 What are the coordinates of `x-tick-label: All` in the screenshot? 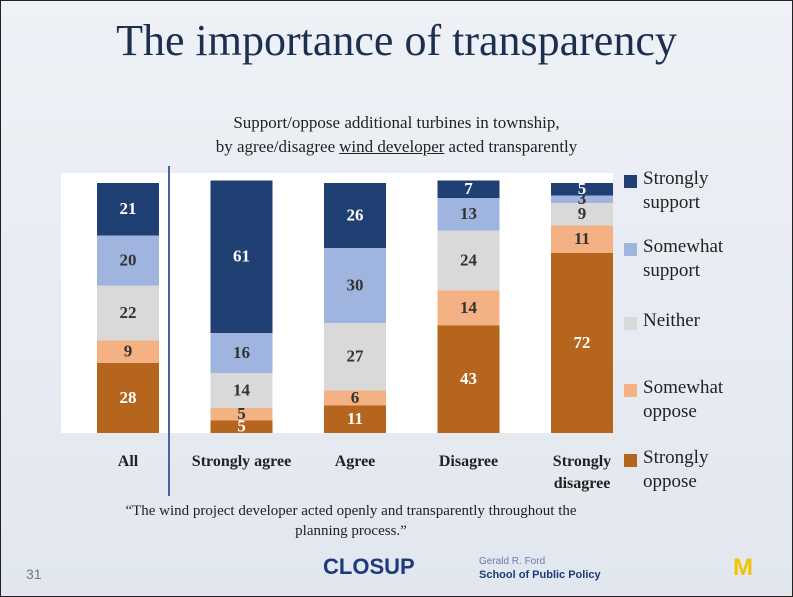 It's located at (128, 461).